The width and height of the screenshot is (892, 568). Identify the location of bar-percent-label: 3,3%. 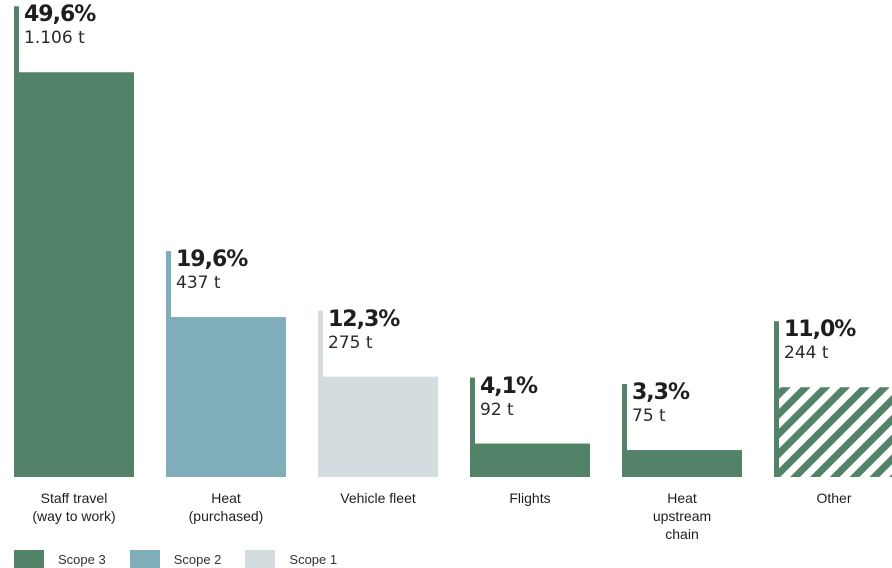
(661, 393).